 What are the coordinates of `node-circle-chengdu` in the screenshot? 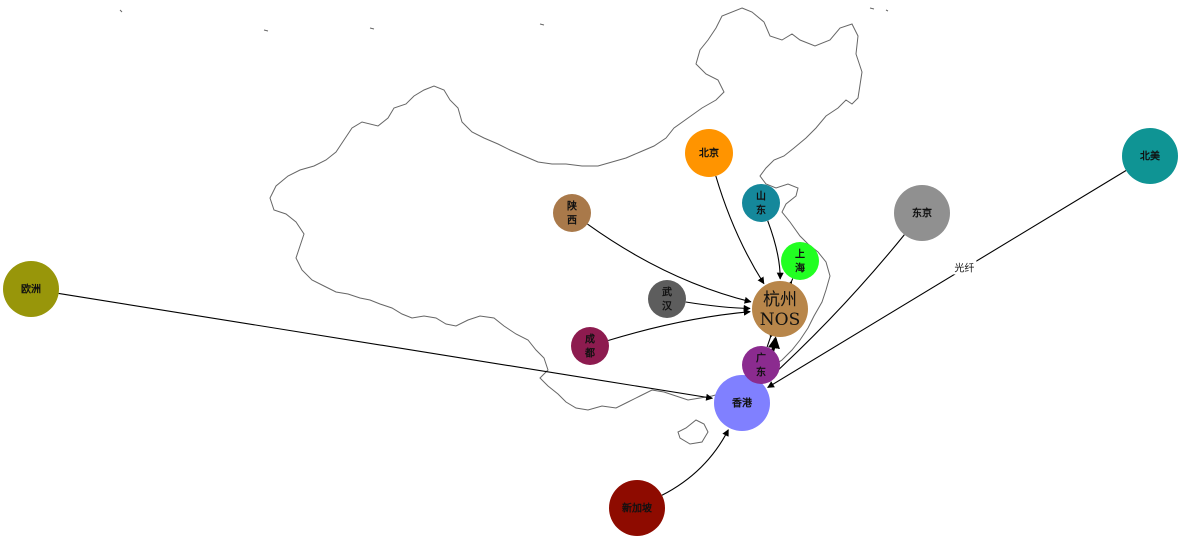 It's located at (590, 346).